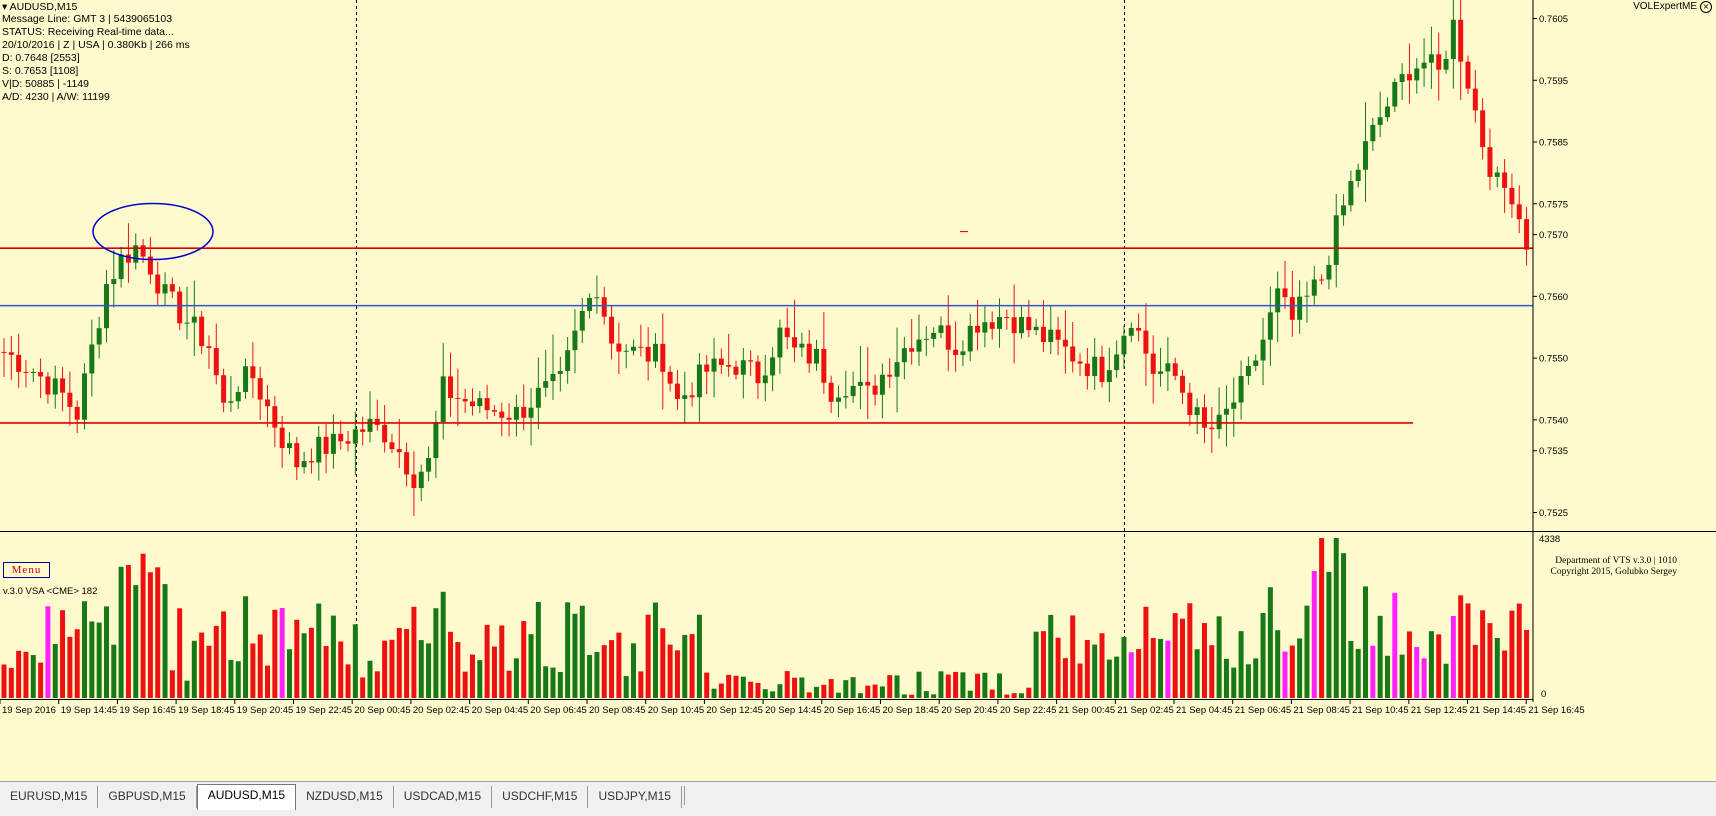 This screenshot has width=1716, height=816. Describe the element at coordinates (1706, 7) in the screenshot. I see `close-icon: ×` at that location.